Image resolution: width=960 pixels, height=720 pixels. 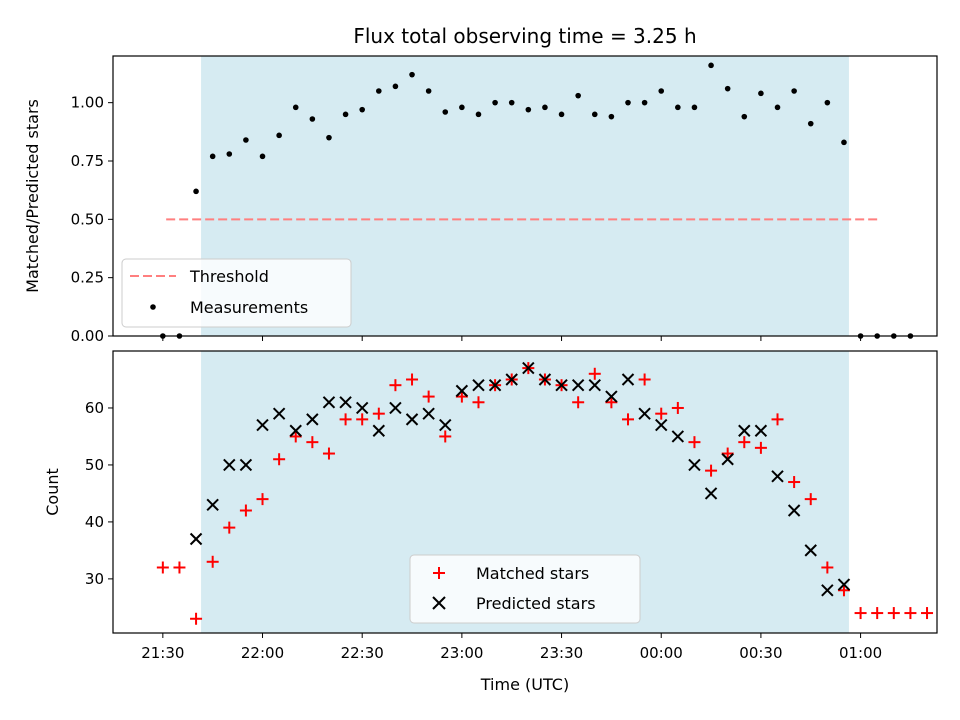 What do you see at coordinates (262, 653) in the screenshot?
I see `x-tick-label: 22:00` at bounding box center [262, 653].